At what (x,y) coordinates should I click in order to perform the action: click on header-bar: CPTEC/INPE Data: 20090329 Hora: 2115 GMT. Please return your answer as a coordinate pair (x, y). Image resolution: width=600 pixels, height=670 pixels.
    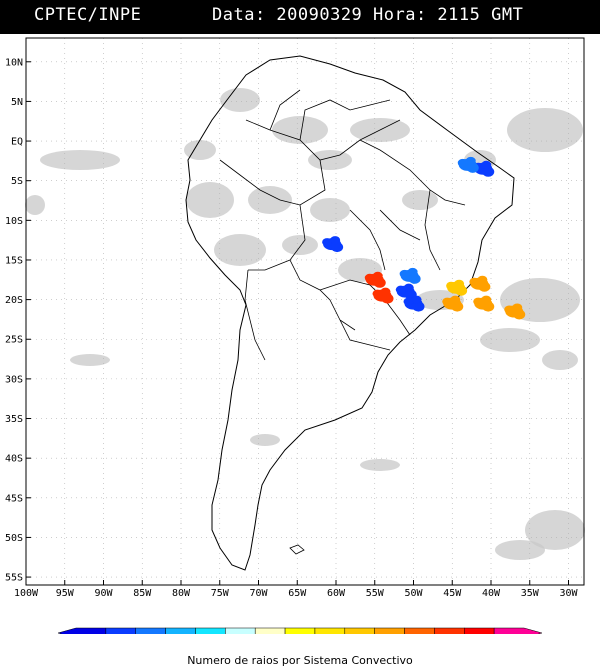
    Looking at the image, I should click on (300, 17).